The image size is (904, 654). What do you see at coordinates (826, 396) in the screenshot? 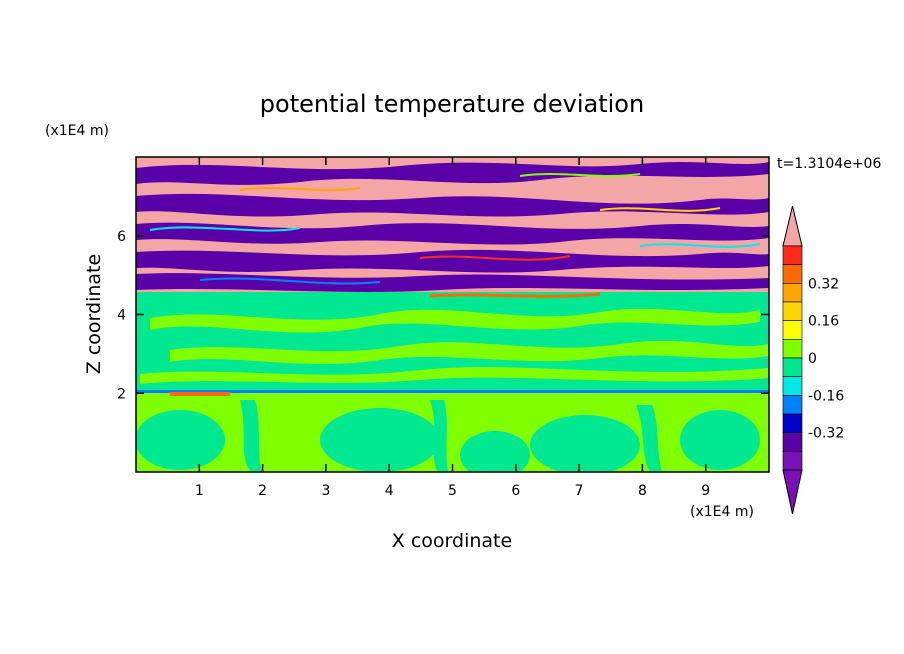
I see `colorbar-tick-label: -0.16` at bounding box center [826, 396].